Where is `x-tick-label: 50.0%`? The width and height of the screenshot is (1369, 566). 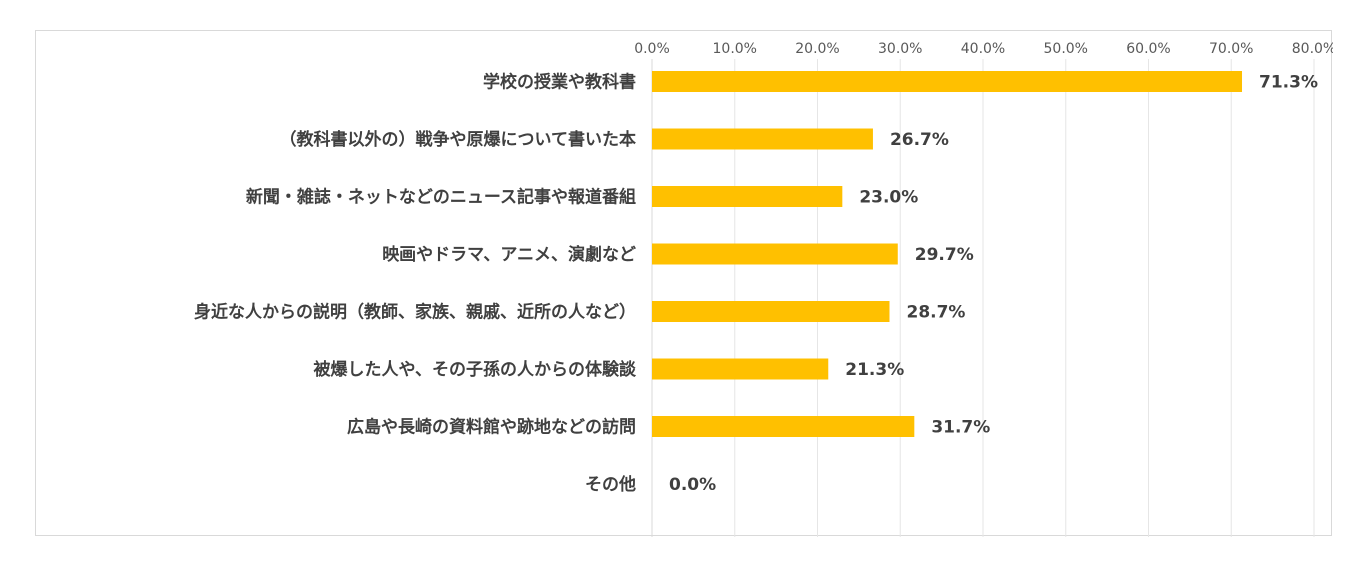
x-tick-label: 50.0% is located at coordinates (1066, 49).